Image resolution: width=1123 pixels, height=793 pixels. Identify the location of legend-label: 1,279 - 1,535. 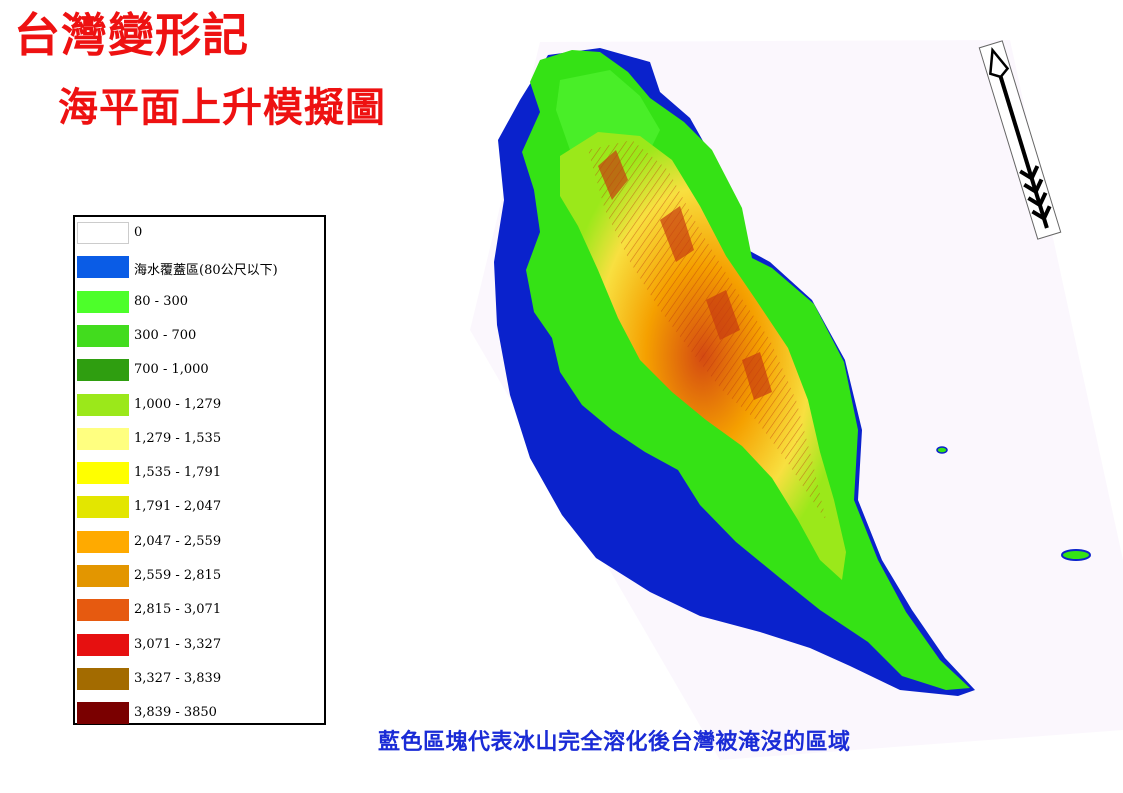
(178, 438).